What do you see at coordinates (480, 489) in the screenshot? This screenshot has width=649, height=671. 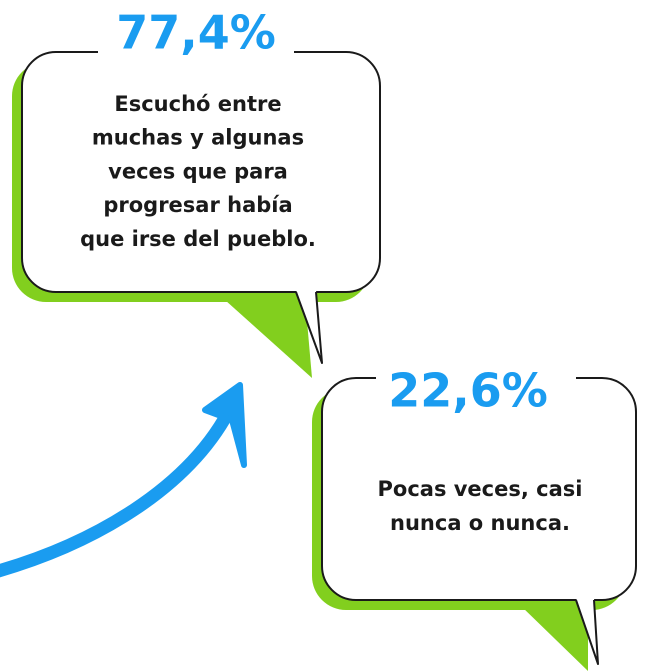 I see `text-line: Pocas veces, casi` at bounding box center [480, 489].